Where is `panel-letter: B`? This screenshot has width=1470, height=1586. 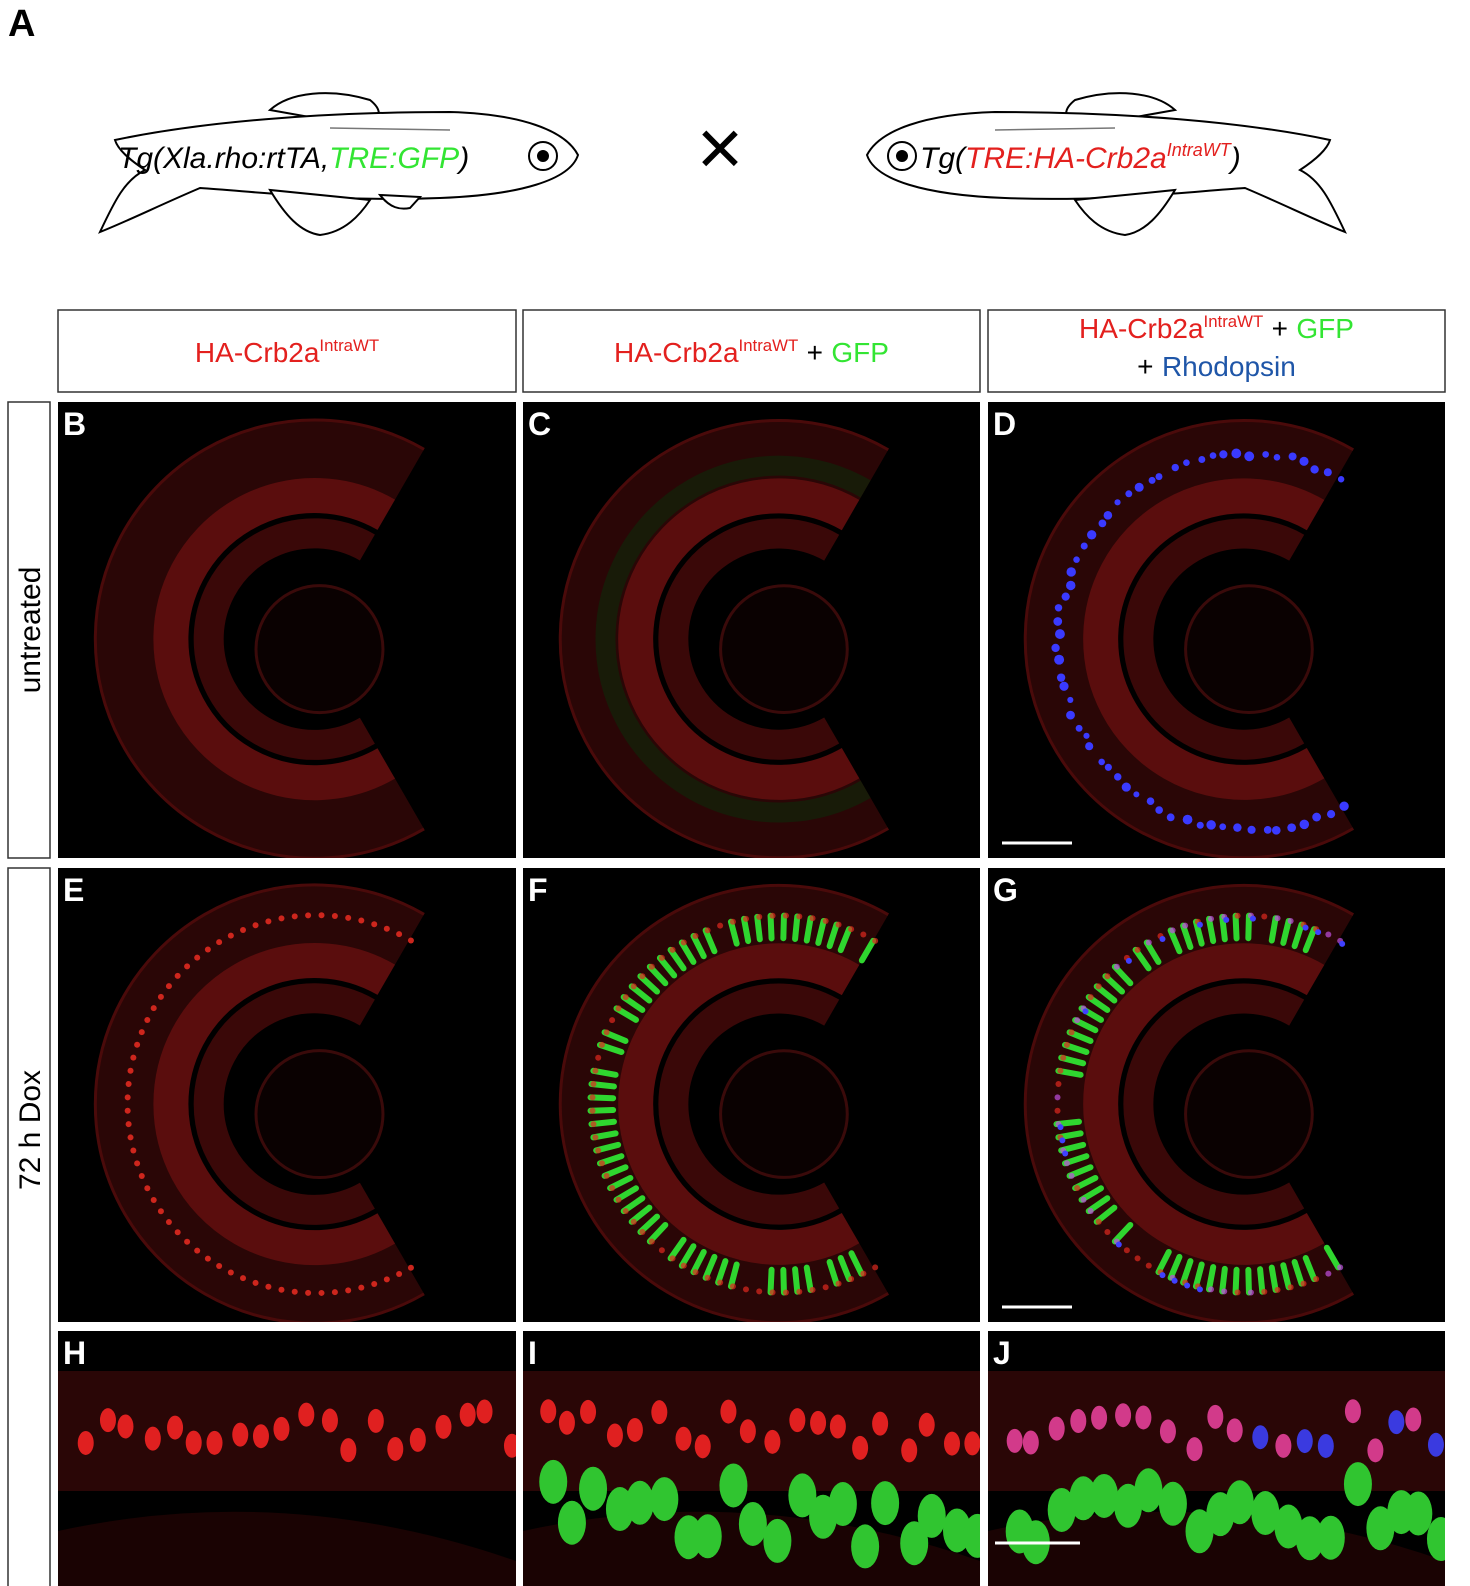
panel-letter: B is located at coordinates (74, 424).